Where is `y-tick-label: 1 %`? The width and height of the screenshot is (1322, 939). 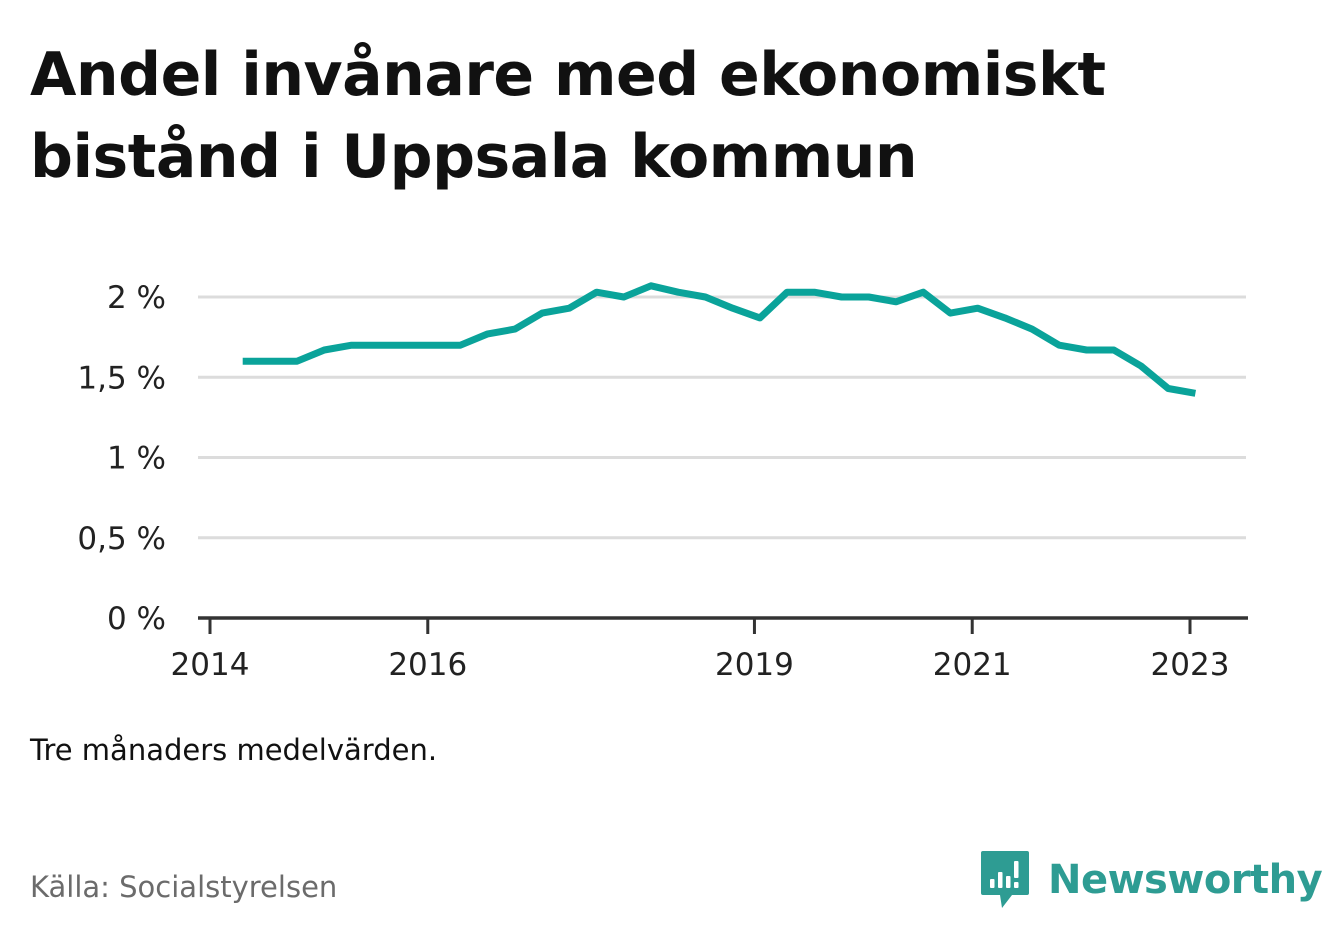 y-tick-label: 1 % is located at coordinates (136, 459).